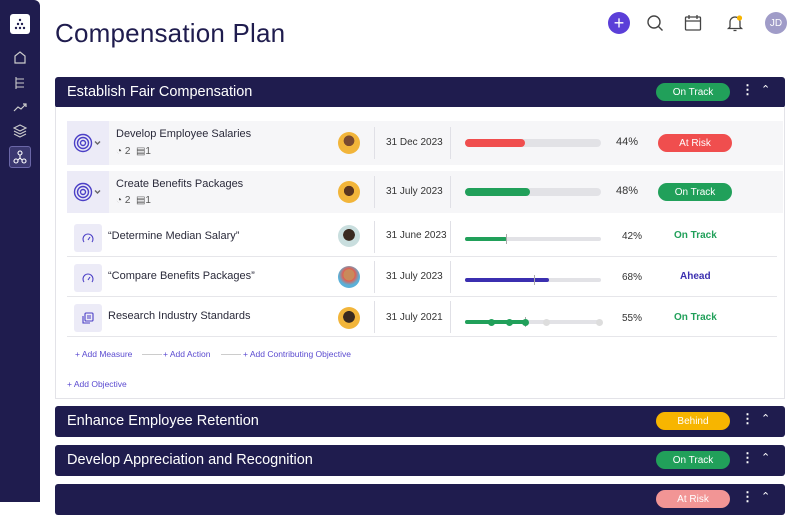  I want to click on add-objective-link: + Add Objective, so click(97, 384).